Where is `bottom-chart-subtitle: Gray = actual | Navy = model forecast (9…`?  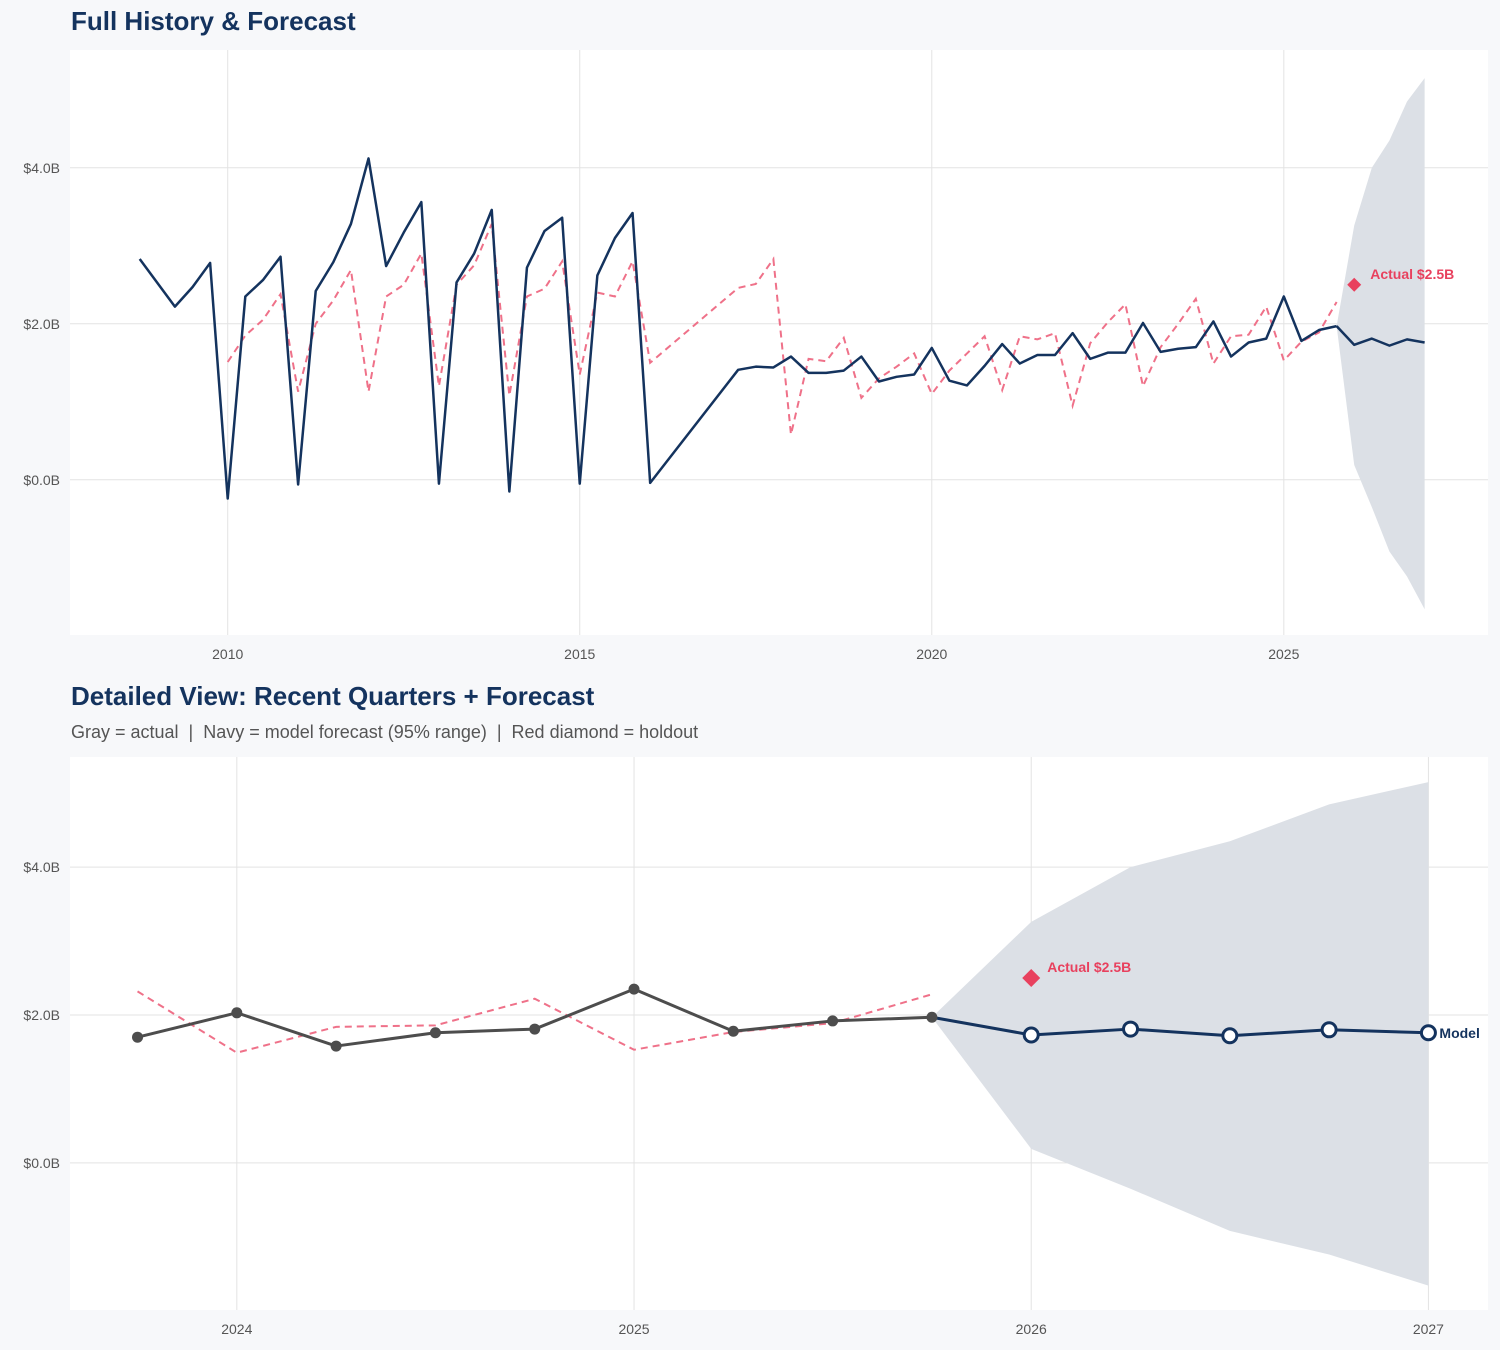
bottom-chart-subtitle: Gray = actual | Navy = model forecast (9… is located at coordinates (385, 732).